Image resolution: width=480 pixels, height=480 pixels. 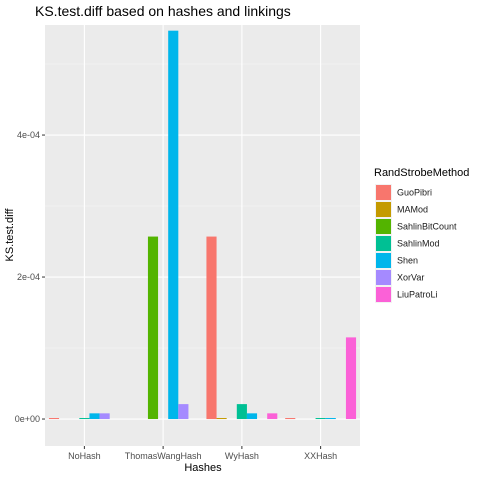 What do you see at coordinates (421, 173) in the screenshot?
I see `legend-title: RandStrobeMethod` at bounding box center [421, 173].